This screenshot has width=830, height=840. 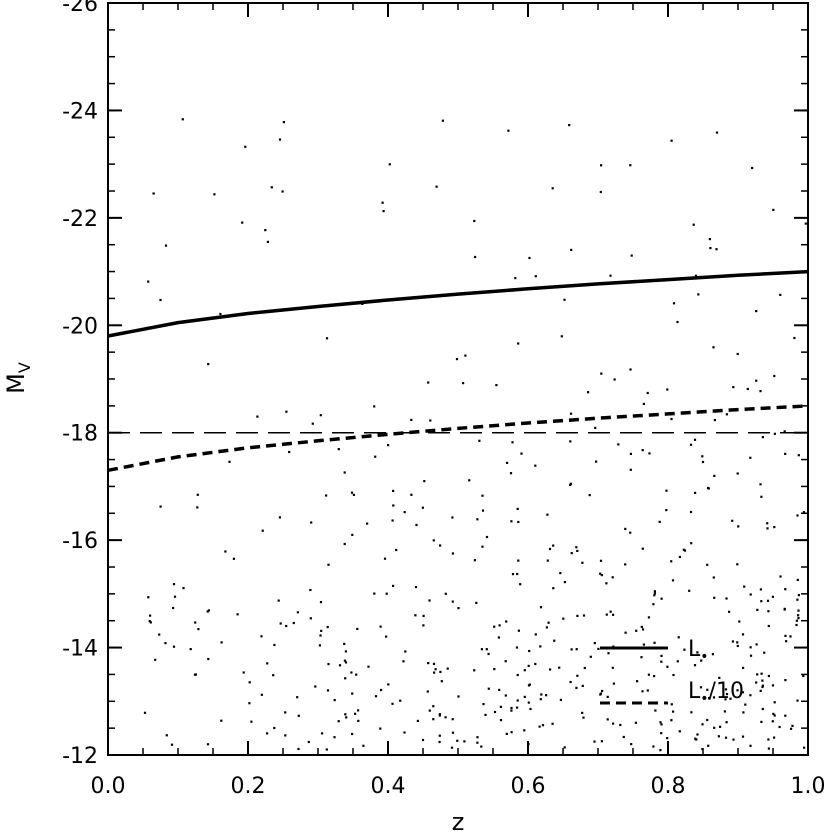 I want to click on y-tick-label: -18, so click(x=80, y=434).